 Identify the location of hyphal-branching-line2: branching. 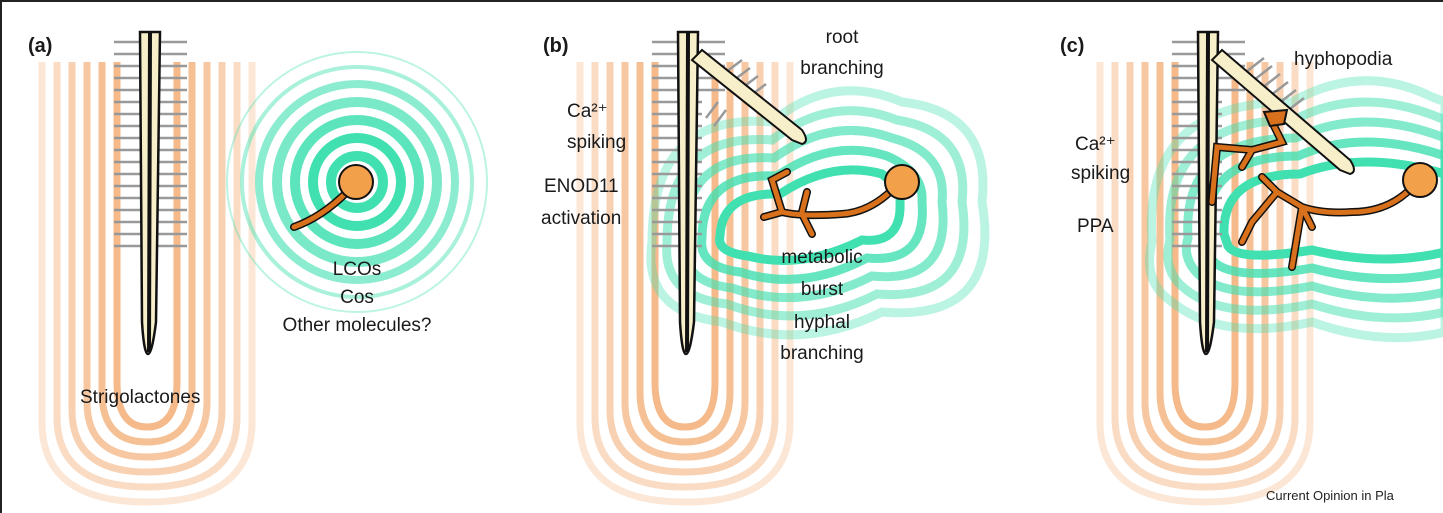
(822, 353).